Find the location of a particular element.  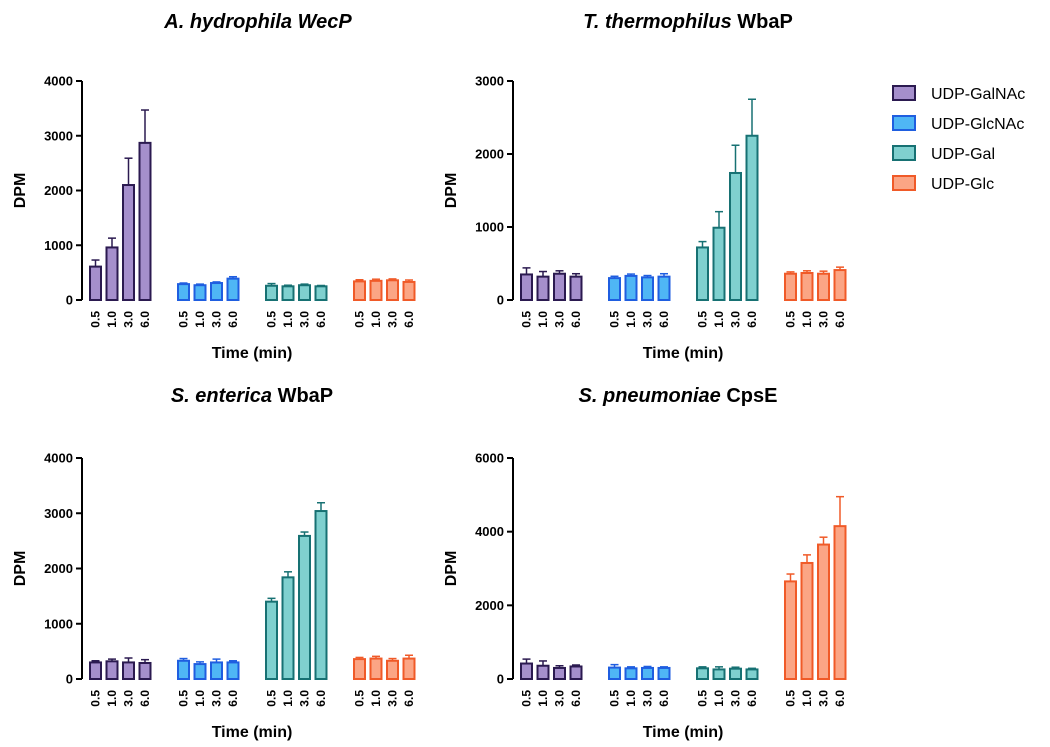

legend-label: UDP-Glc is located at coordinates (962, 184).